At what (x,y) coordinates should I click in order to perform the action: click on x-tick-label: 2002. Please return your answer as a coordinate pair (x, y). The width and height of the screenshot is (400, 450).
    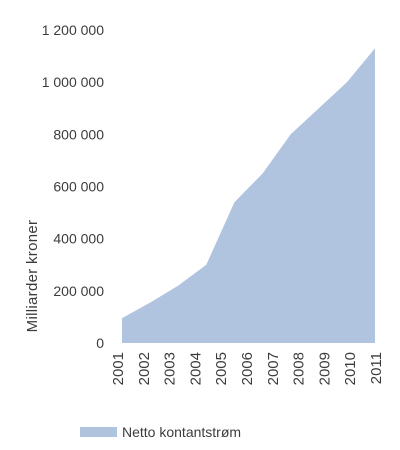
    Looking at the image, I should click on (144, 368).